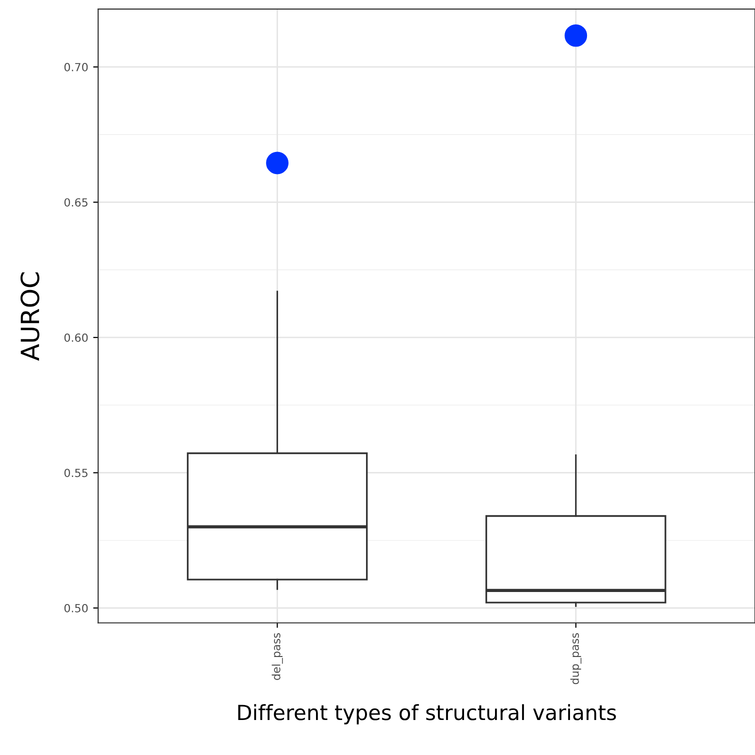  What do you see at coordinates (277, 656) in the screenshot?
I see `x-tick-label: del_pass` at bounding box center [277, 656].